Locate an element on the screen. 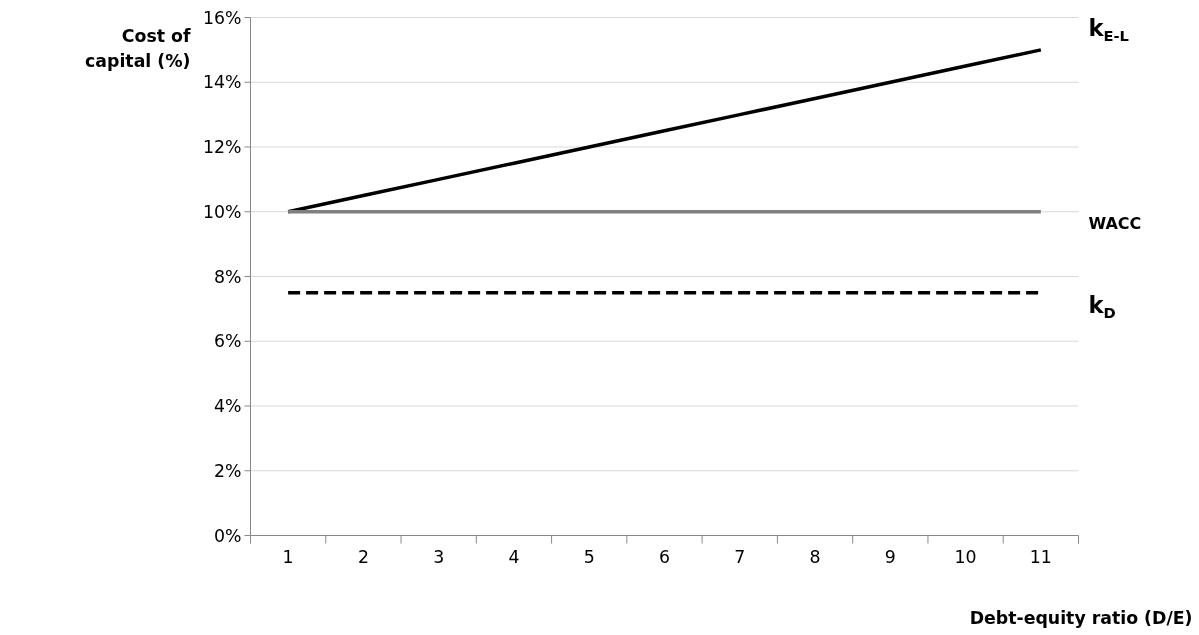 This screenshot has height=635, width=1199. y-tick-label: 10% is located at coordinates (222, 211).